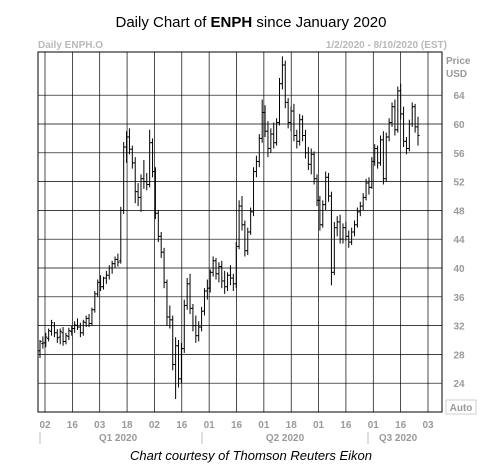 The image size is (502, 472). What do you see at coordinates (461, 407) in the screenshot?
I see `auto-scale-button` at bounding box center [461, 407].